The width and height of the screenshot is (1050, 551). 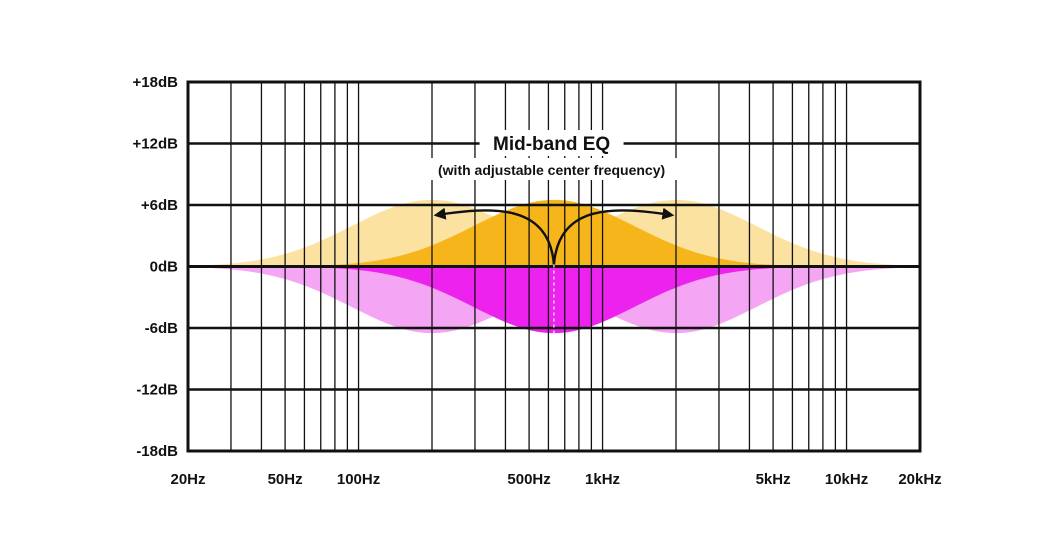 I want to click on x-tick-label: 20Hz, so click(x=187, y=479).